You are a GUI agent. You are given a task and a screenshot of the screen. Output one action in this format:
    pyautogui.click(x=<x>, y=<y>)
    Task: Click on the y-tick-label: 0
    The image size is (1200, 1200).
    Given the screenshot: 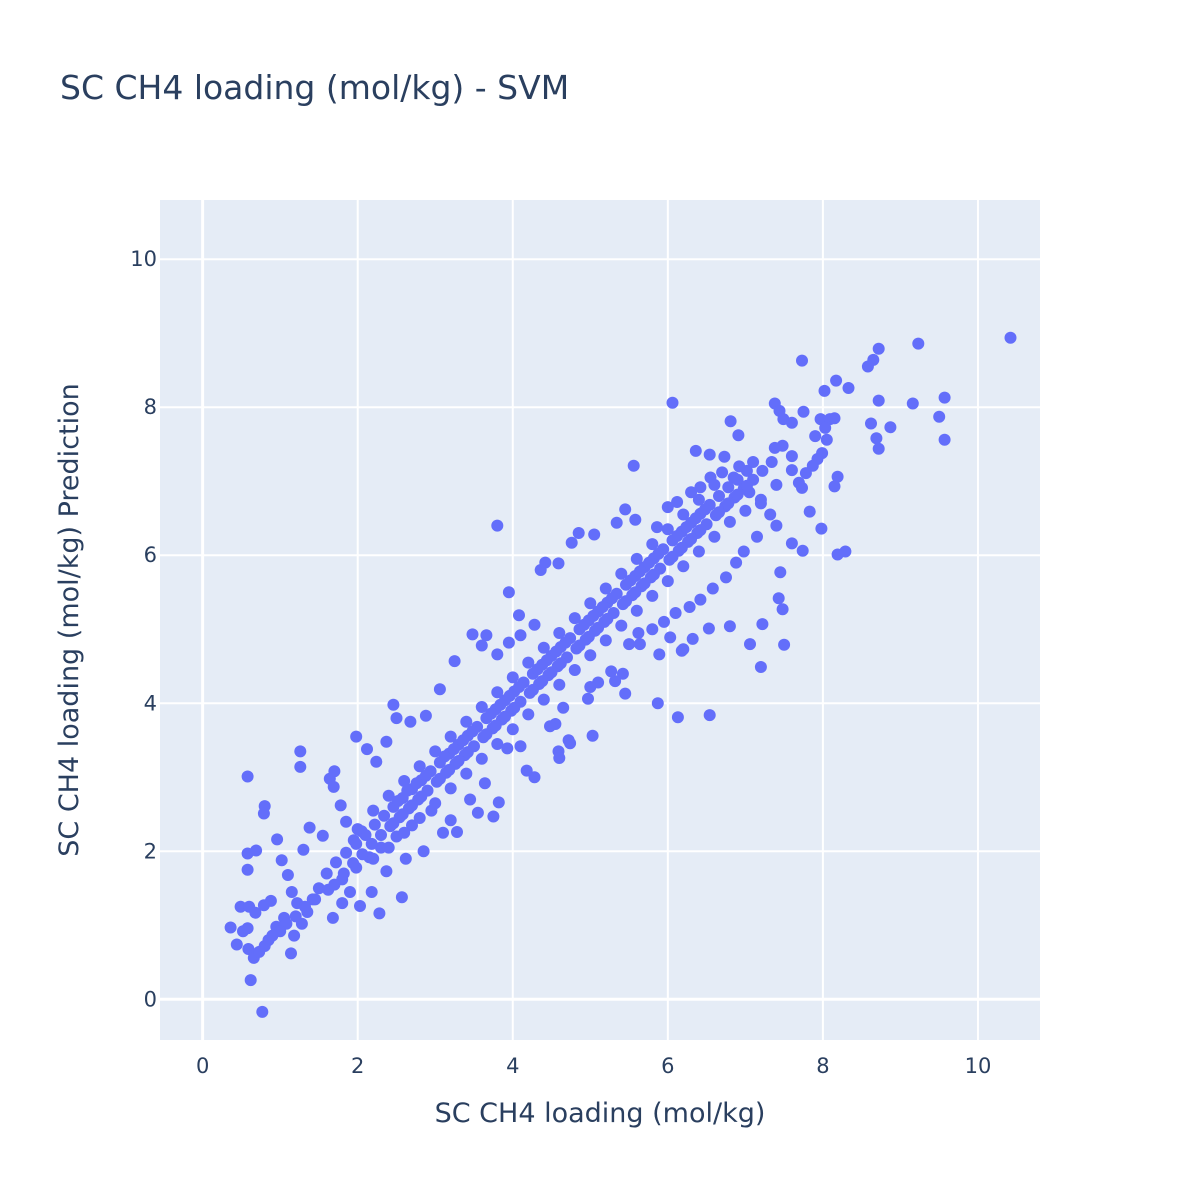 What is the action you would take?
    pyautogui.click(x=150, y=999)
    